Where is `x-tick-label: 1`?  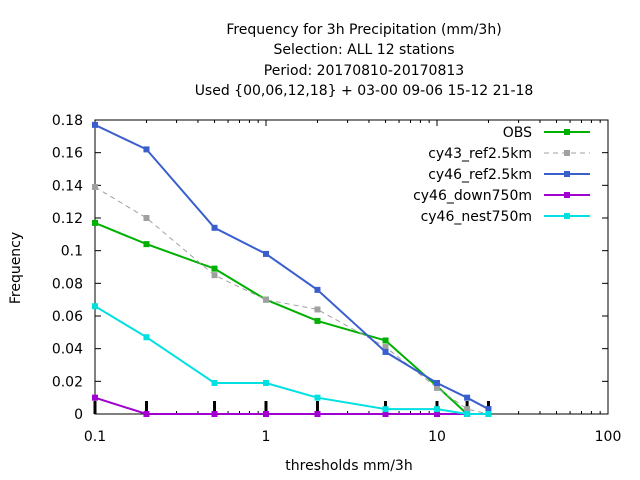
x-tick-label: 1 is located at coordinates (266, 437).